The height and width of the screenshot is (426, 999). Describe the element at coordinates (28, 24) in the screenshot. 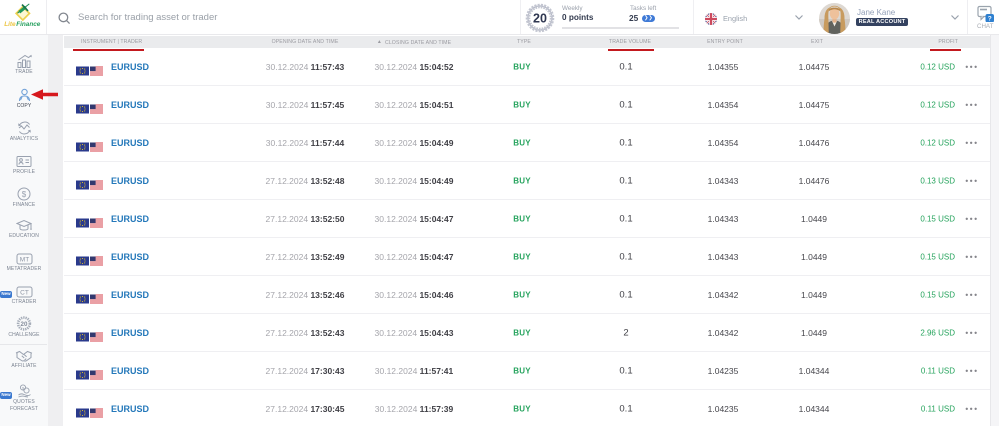

I see `svg-text: Finance` at that location.